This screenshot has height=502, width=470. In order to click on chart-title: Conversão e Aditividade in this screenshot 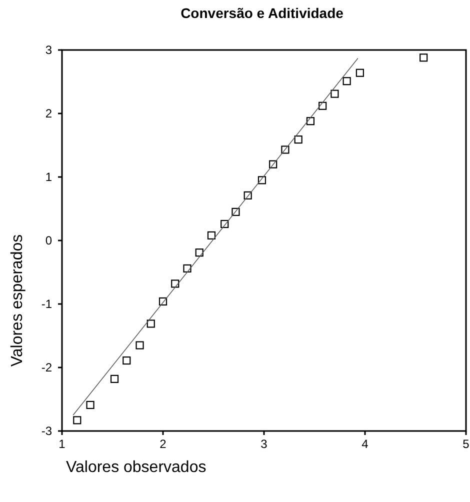, I will do `click(262, 13)`.